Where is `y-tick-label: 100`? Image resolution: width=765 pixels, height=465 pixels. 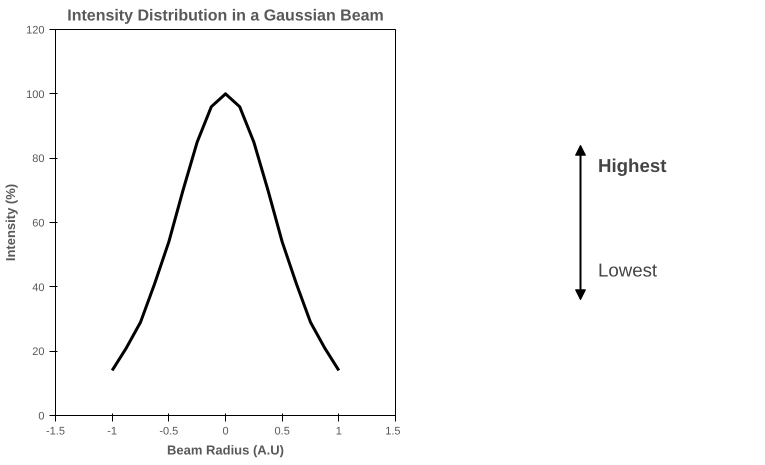
y-tick-label: 100 is located at coordinates (35, 94).